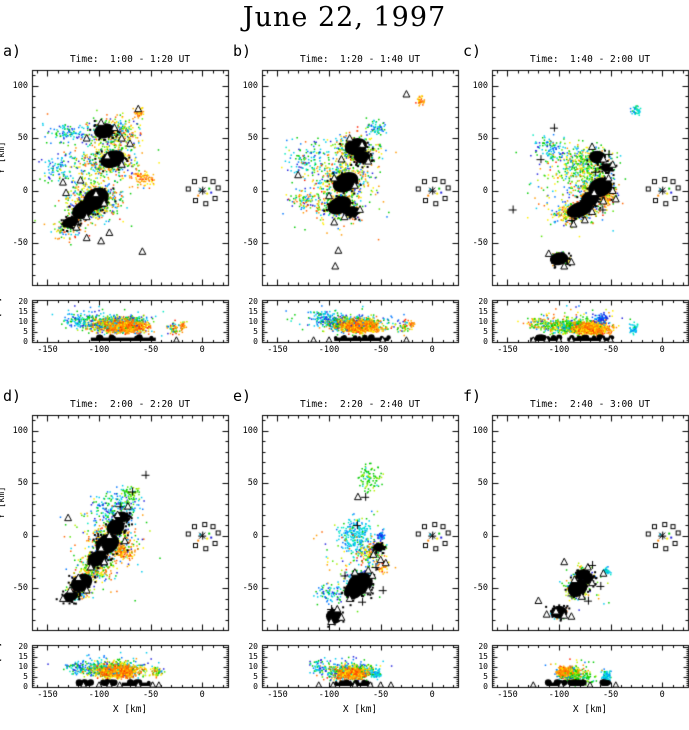 This screenshot has height=730, width=689. Describe the element at coordinates (242, 51) in the screenshot. I see `panel-b-label: b)` at that location.